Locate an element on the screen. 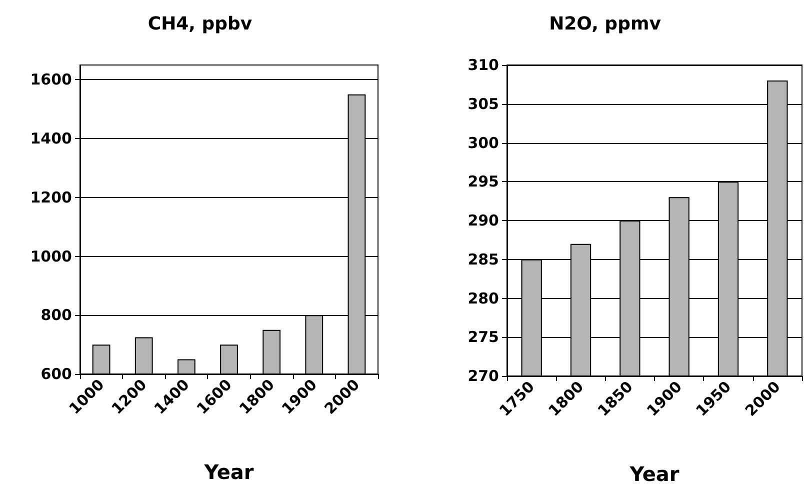  y-tick-label: 280 is located at coordinates (483, 298).